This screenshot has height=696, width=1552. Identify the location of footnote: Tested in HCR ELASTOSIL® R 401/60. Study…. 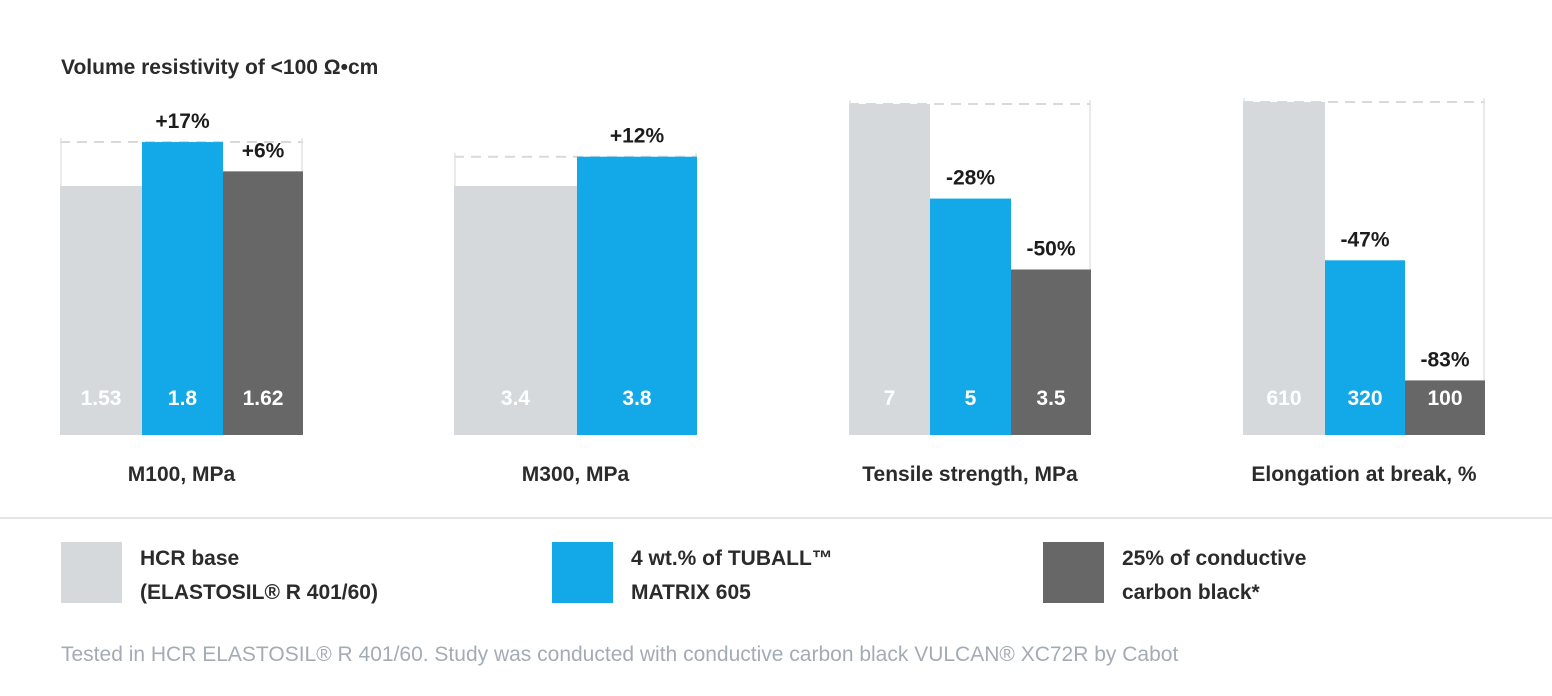
(619, 654).